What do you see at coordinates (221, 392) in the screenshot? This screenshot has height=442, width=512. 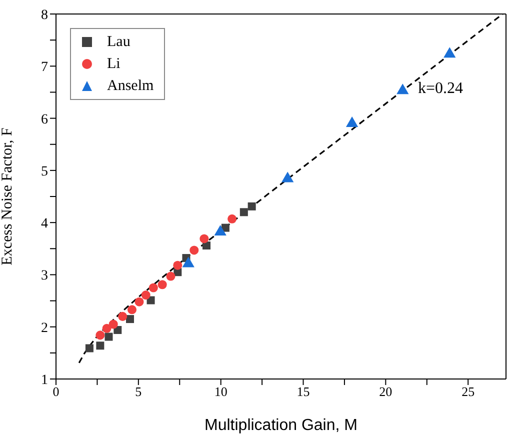 I see `x-tick-label: 10` at bounding box center [221, 392].